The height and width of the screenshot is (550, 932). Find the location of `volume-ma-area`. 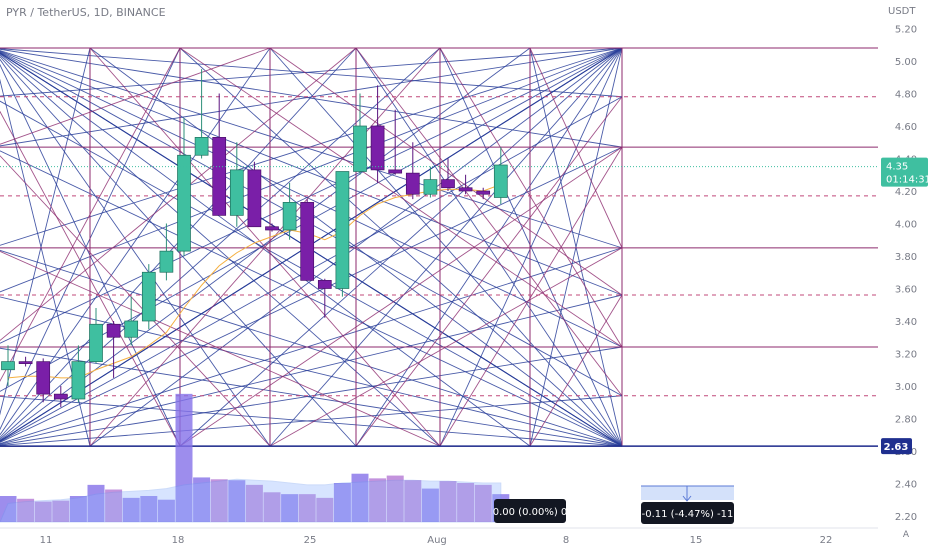

volume-ma-area is located at coordinates (251, 500).